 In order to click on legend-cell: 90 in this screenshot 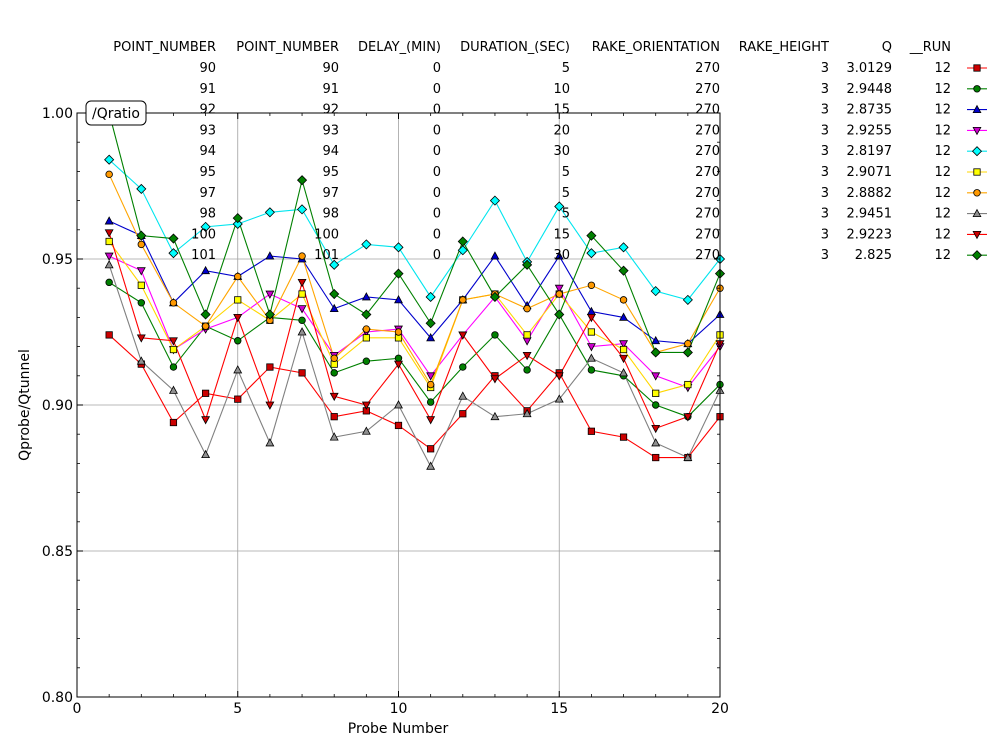, I will do `click(207, 68)`.